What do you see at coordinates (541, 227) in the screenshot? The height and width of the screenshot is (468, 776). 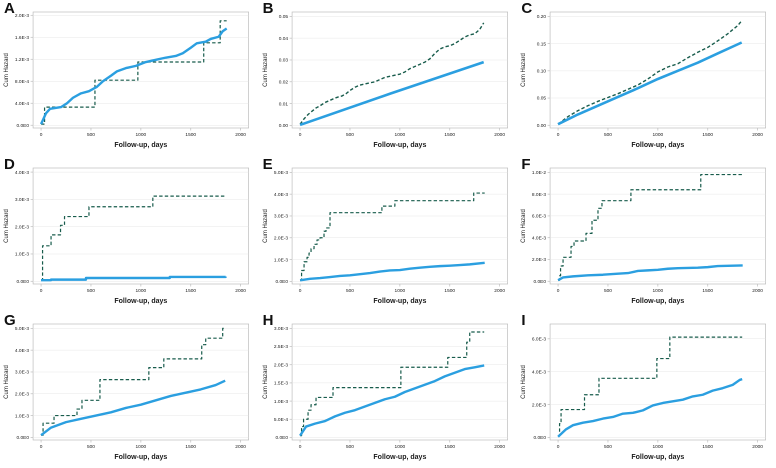 I see `y-axis-ticks: 1.0E-2 8.0E-3 6.0E-3 4.0E-3 2.0E-3 0.0E0` at bounding box center [541, 227].